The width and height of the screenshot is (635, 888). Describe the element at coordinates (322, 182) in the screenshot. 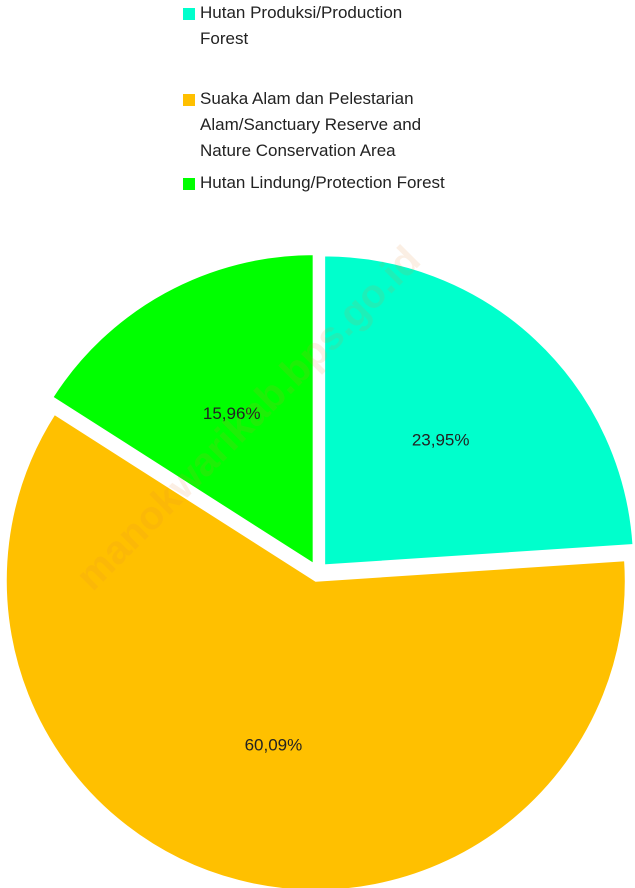

I see `legend-label: Hutan Lindung/Protection Forest` at that location.